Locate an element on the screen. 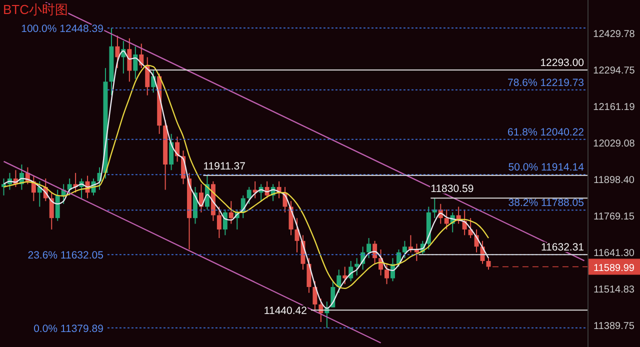 Image resolution: width=640 pixels, height=347 pixels. y-tick-label: 11389.75 is located at coordinates (614, 326).